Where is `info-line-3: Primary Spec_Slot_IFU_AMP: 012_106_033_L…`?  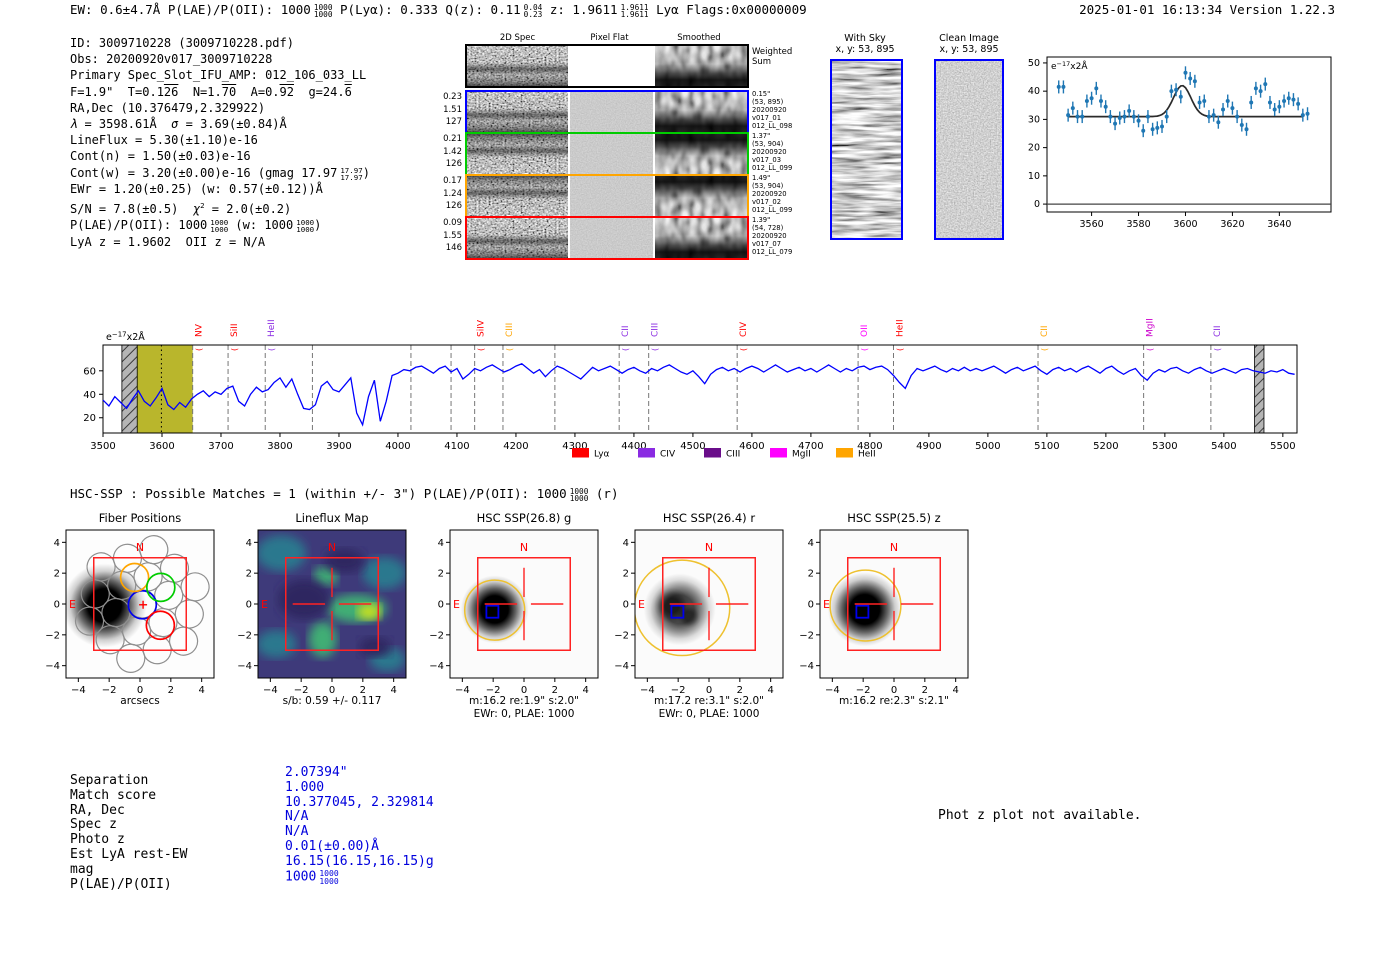 info-line-3: Primary Spec_Slot_IFU_AMP: 012_106_033_L… is located at coordinates (218, 75).